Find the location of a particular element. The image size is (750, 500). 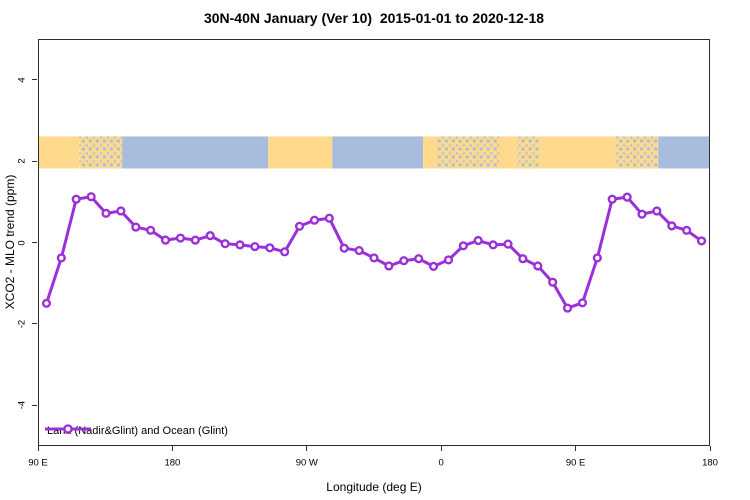

legend-label: Land (Nadir&Glint) and Ocean (Glint) is located at coordinates (137, 431).